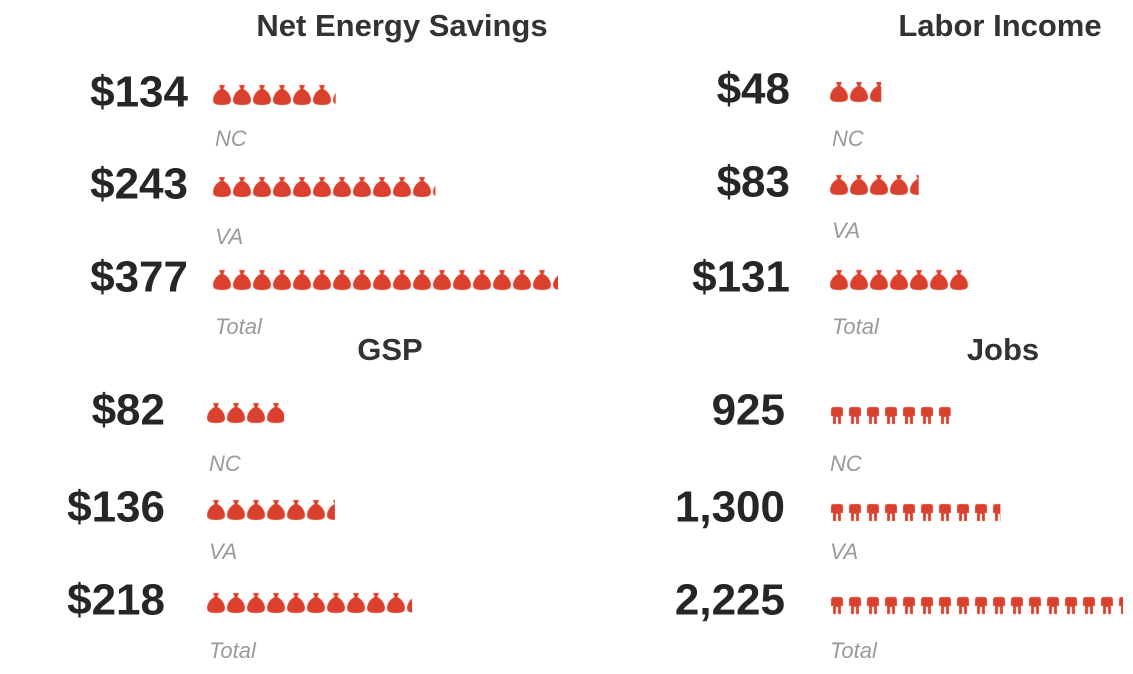 The image size is (1133, 674). Describe the element at coordinates (116, 507) in the screenshot. I see `value-label: $136` at that location.